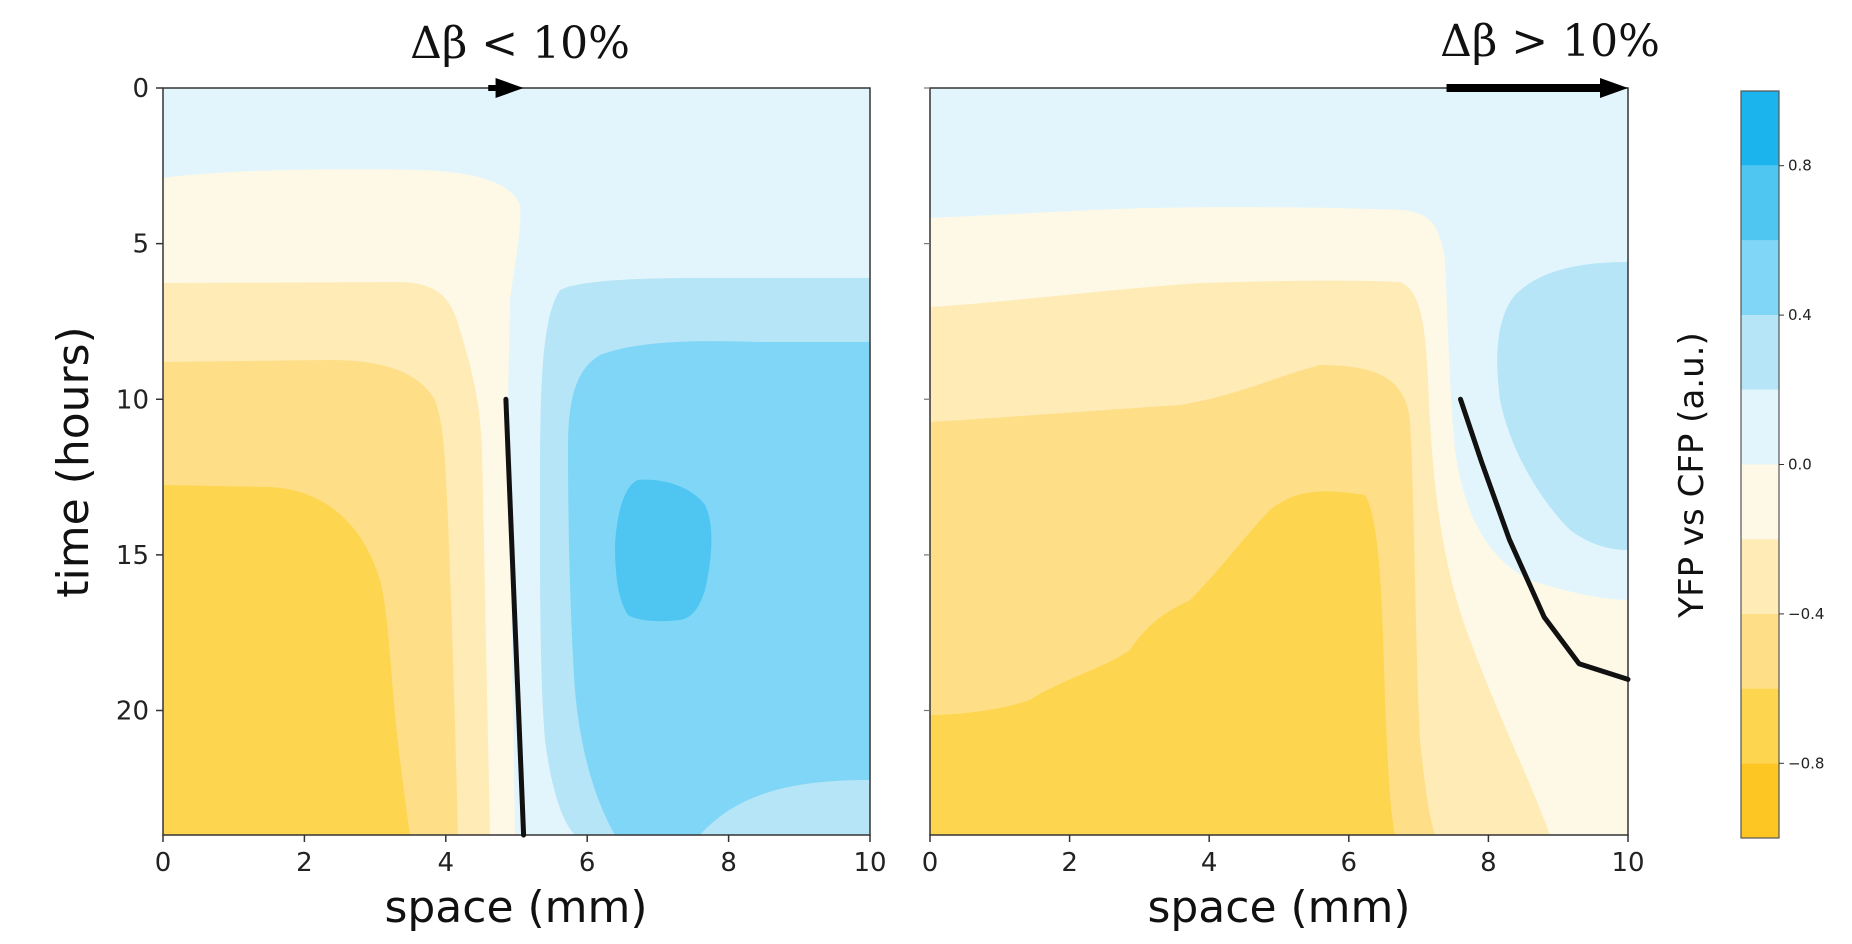 Image resolution: width=1852 pixels, height=944 pixels. Describe the element at coordinates (132, 556) in the screenshot. I see `left-y-tick-label: 15` at that location.